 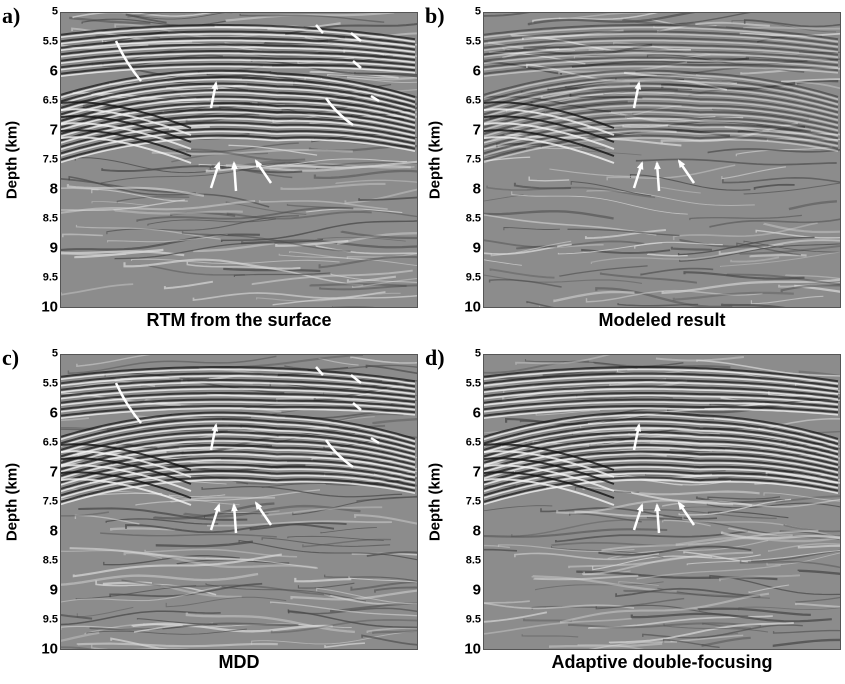 I want to click on panel-caption: Adaptive double-focusing, so click(x=662, y=662).